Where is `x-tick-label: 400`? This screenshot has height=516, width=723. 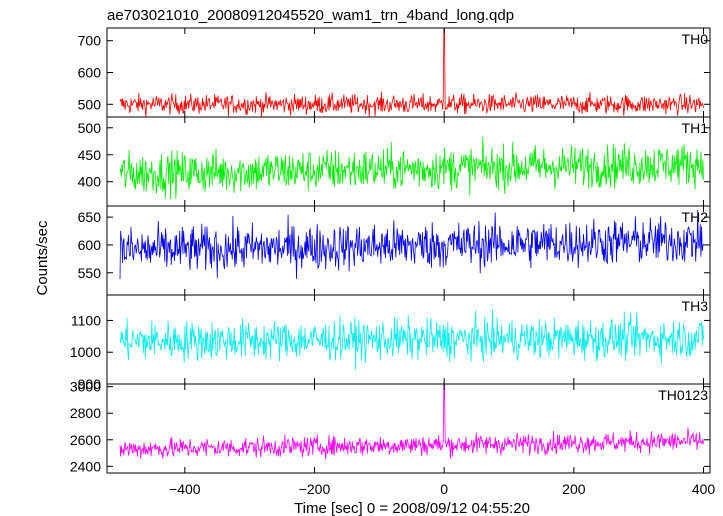 x-tick-label: 400 is located at coordinates (704, 489).